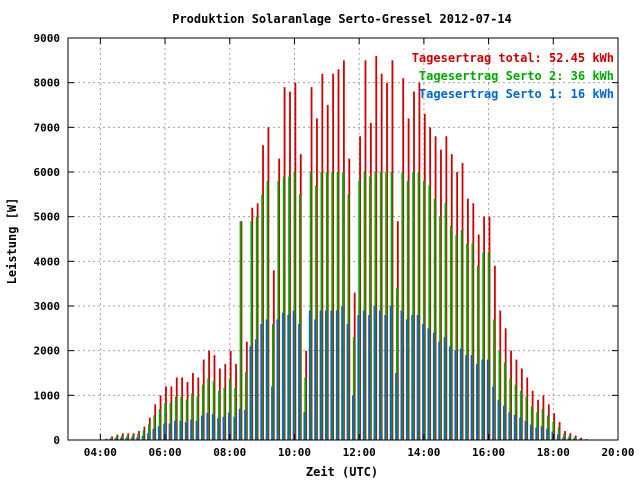 This screenshot has width=640, height=480. I want to click on x-tick-label: 16:00, so click(488, 452).